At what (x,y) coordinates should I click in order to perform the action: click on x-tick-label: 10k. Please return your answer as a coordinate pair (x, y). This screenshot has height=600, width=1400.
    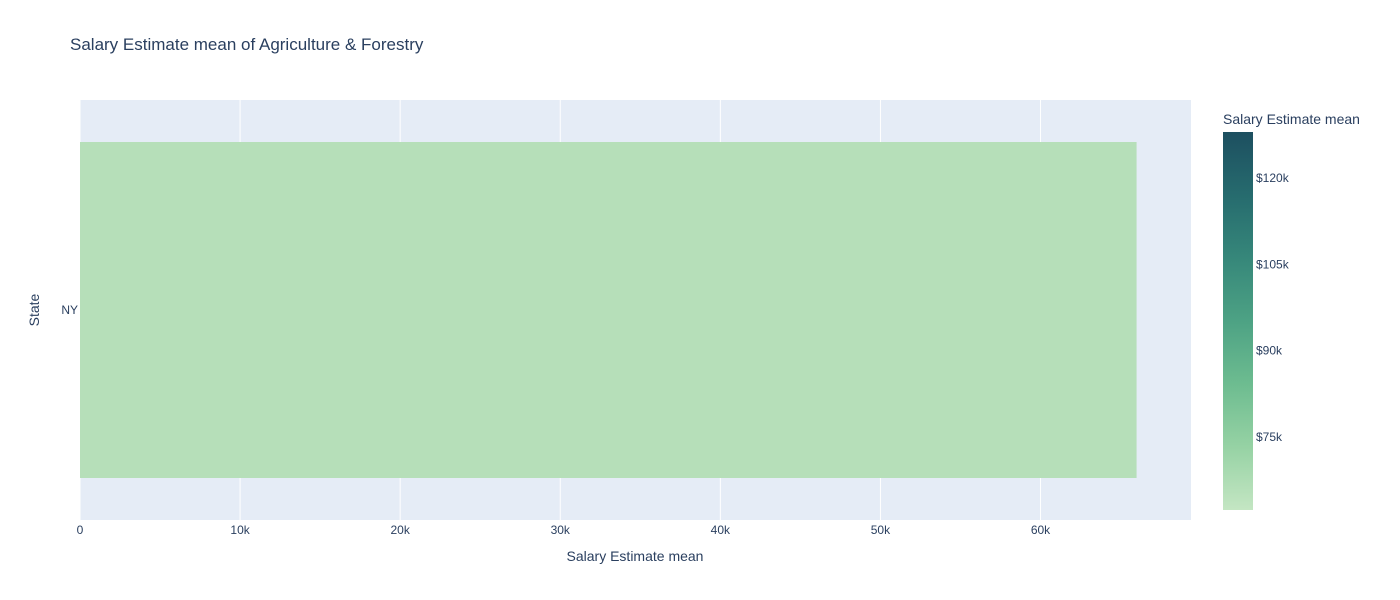
    Looking at the image, I should click on (240, 530).